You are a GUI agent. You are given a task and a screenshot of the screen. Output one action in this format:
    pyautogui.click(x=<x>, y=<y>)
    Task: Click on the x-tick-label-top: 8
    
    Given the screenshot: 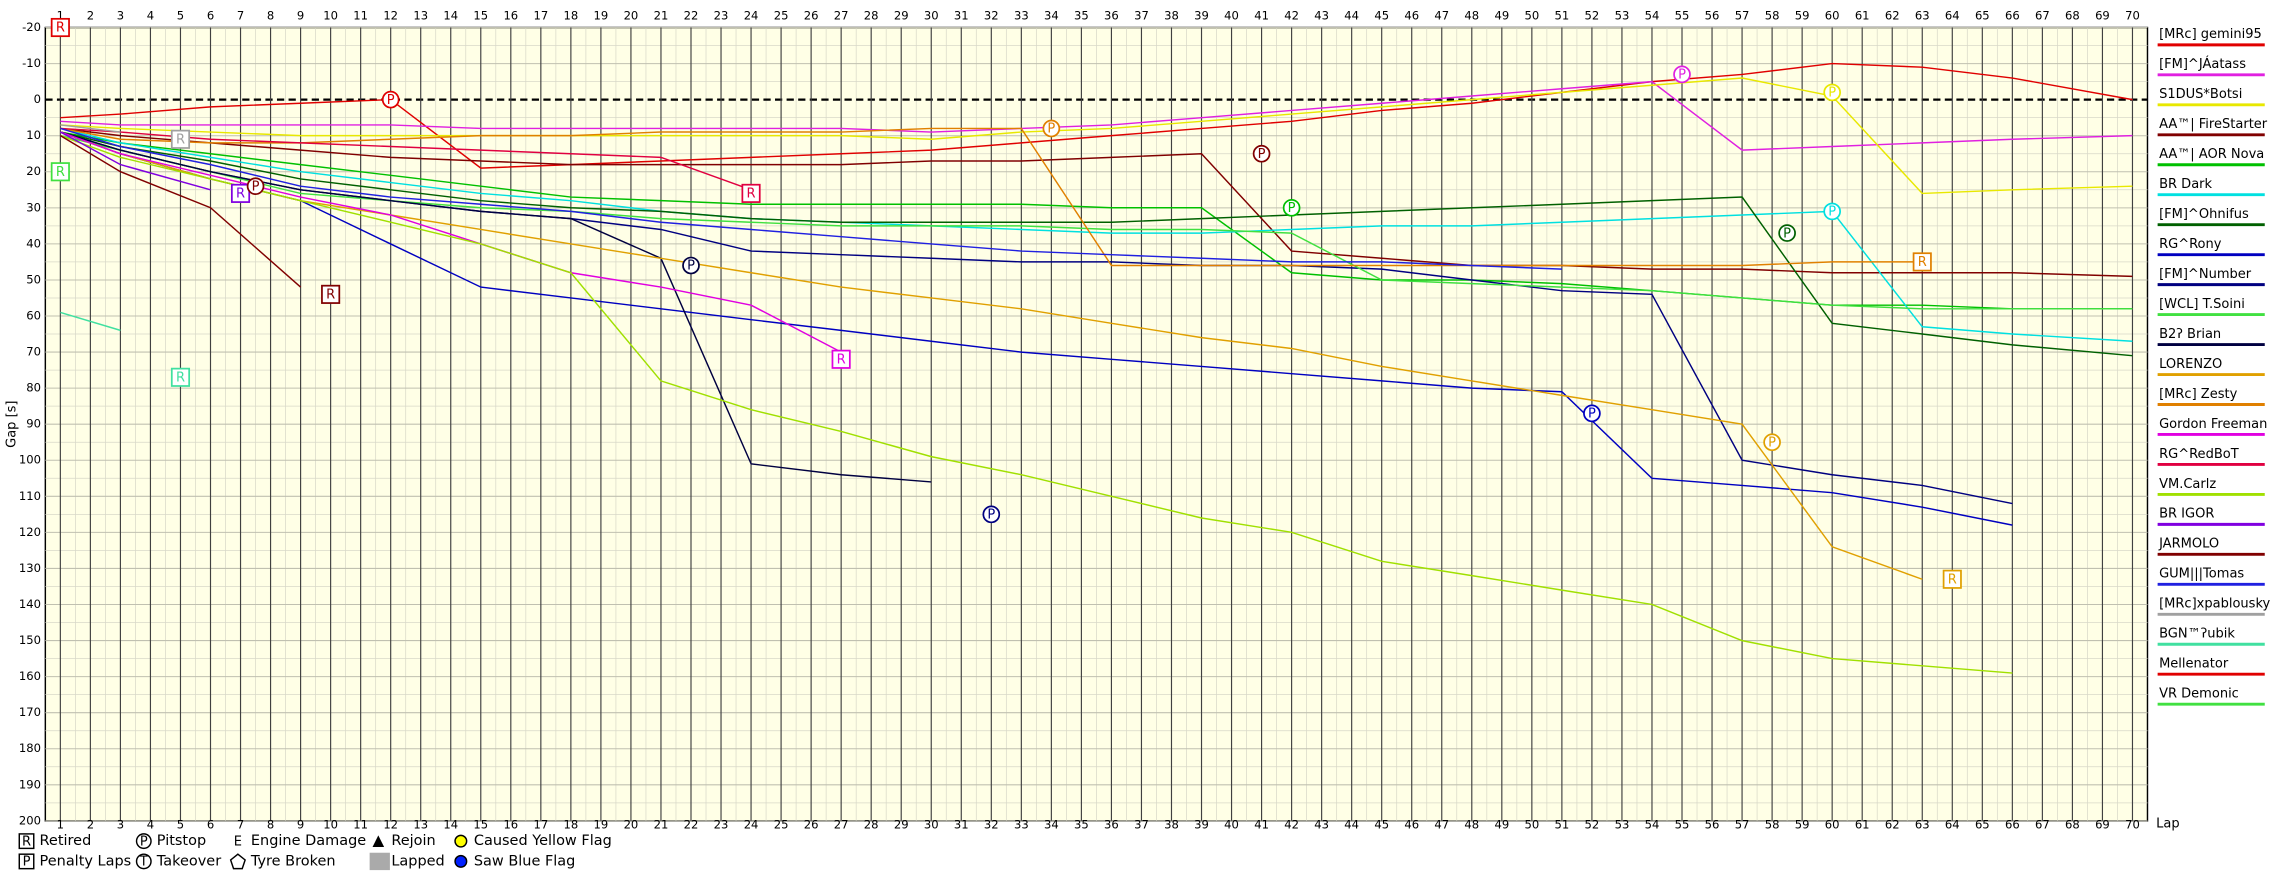 What is the action you would take?
    pyautogui.click(x=270, y=15)
    